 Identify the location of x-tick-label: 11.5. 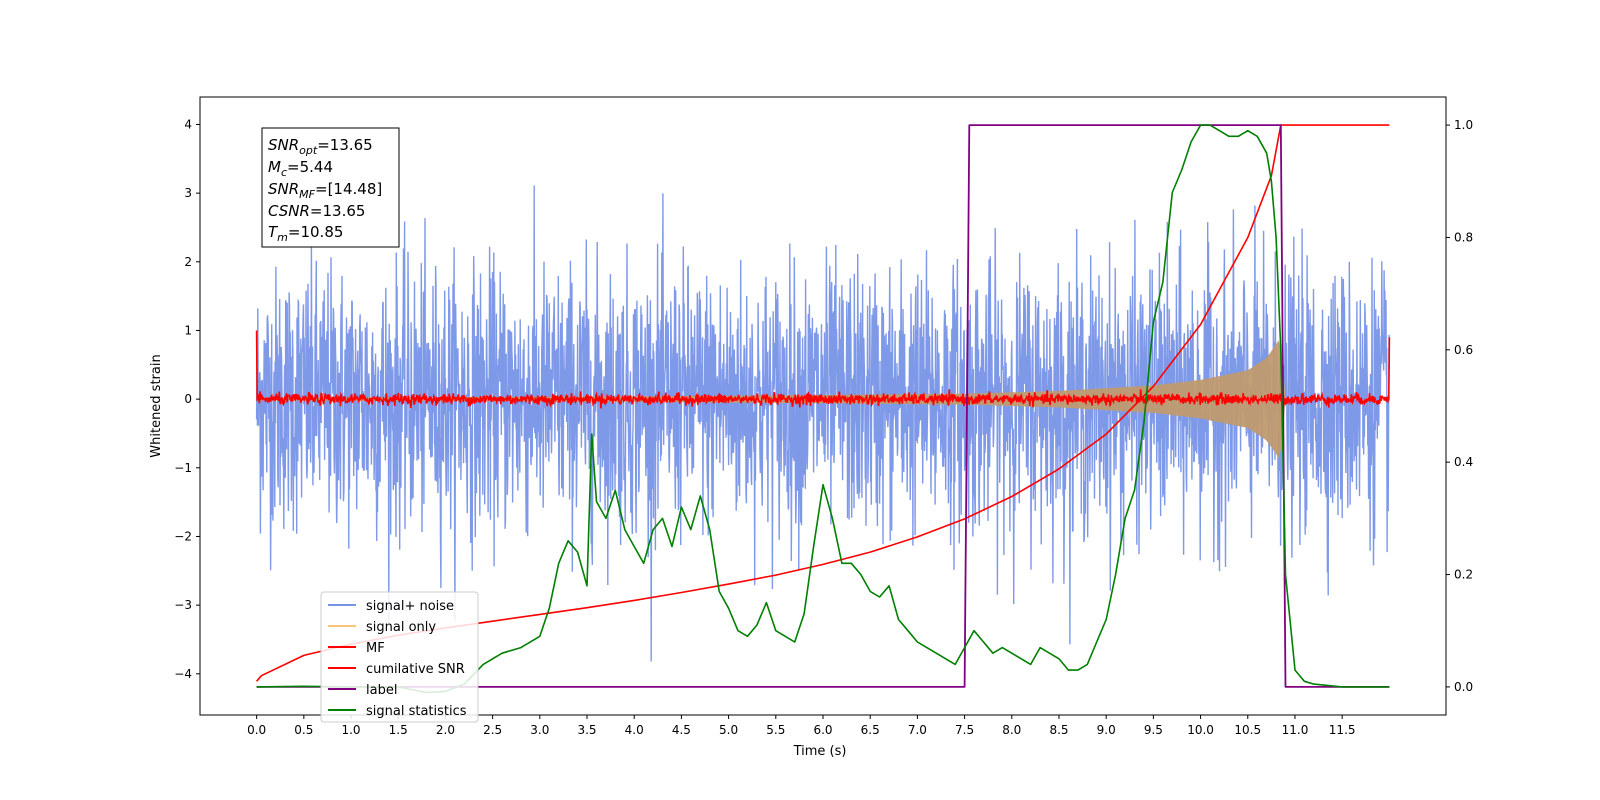
(1342, 730).